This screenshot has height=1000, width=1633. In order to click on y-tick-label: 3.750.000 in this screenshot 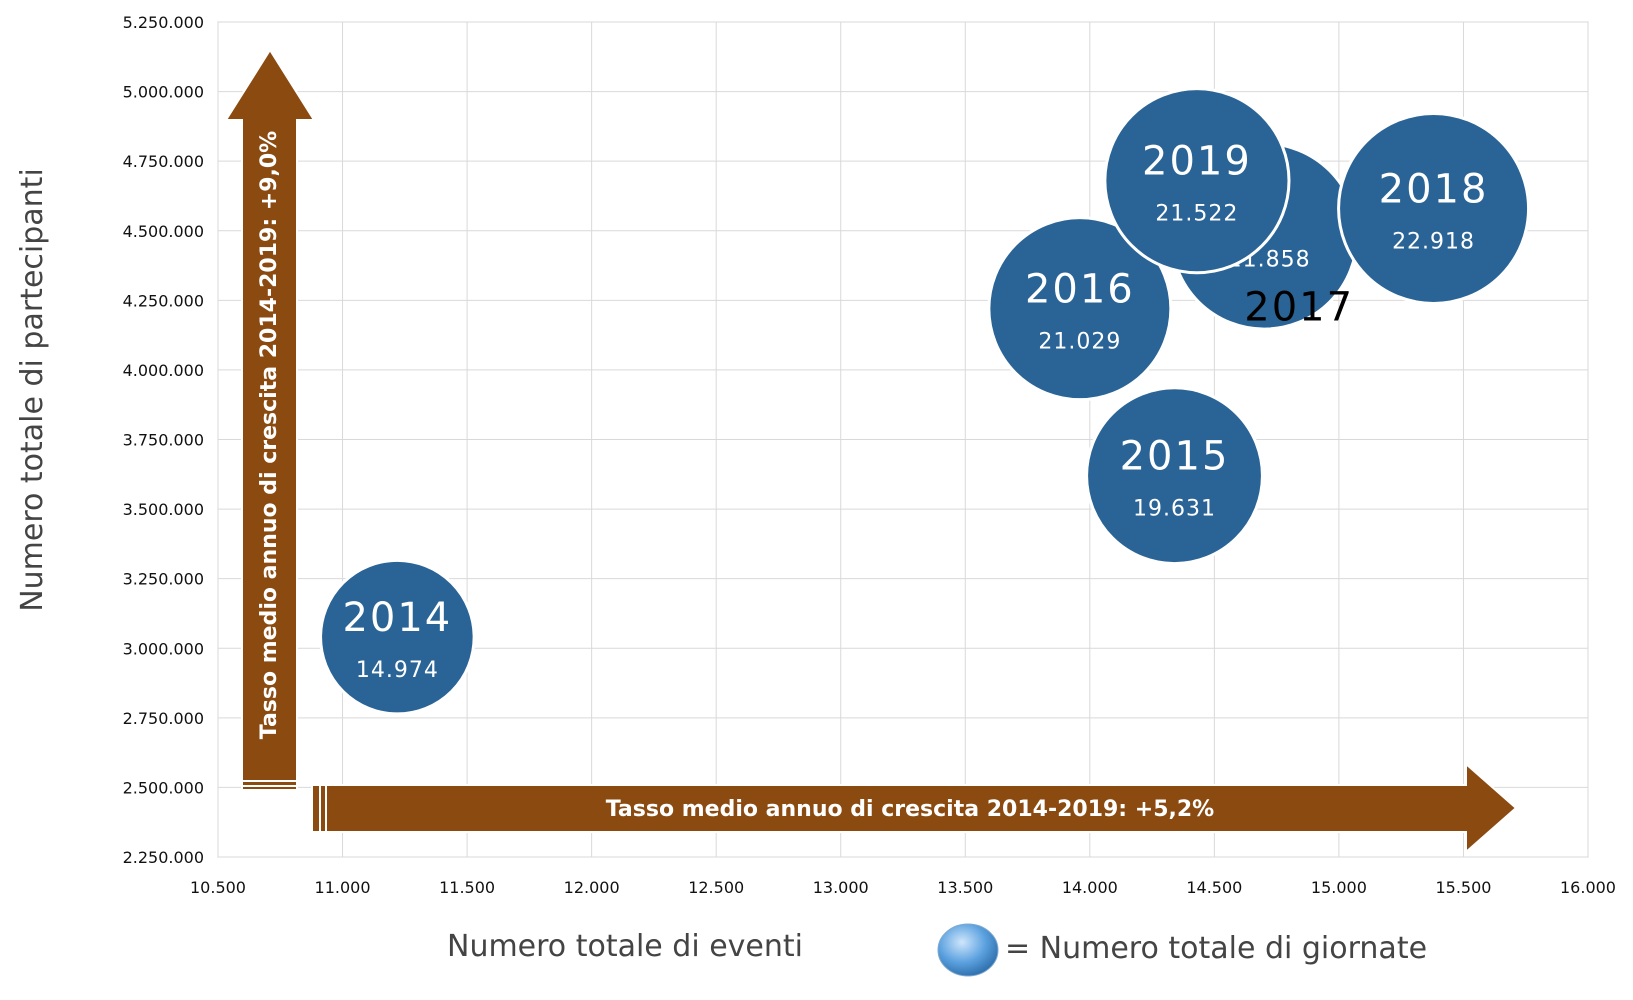, I will do `click(163, 440)`.